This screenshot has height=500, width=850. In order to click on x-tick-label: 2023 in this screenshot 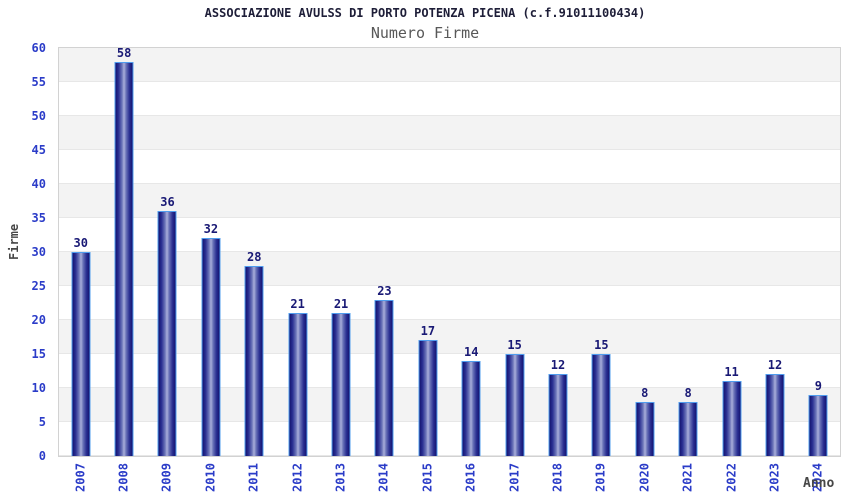, I will do `click(774, 477)`.